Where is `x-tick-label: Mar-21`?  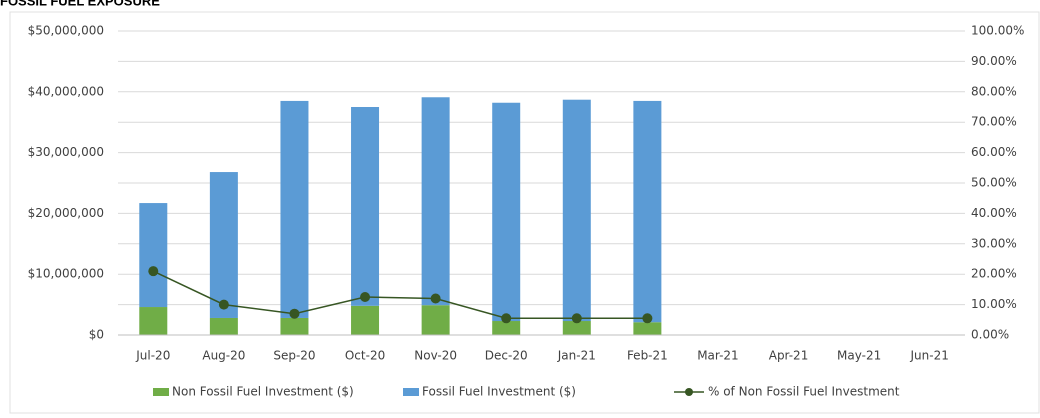
x-tick-label: Mar-21 is located at coordinates (717, 356).